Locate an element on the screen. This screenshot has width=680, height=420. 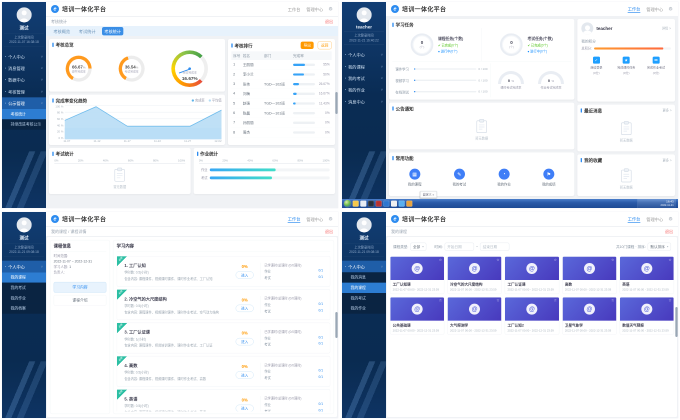
type-select: 全部 ▾ is located at coordinates (418, 246).